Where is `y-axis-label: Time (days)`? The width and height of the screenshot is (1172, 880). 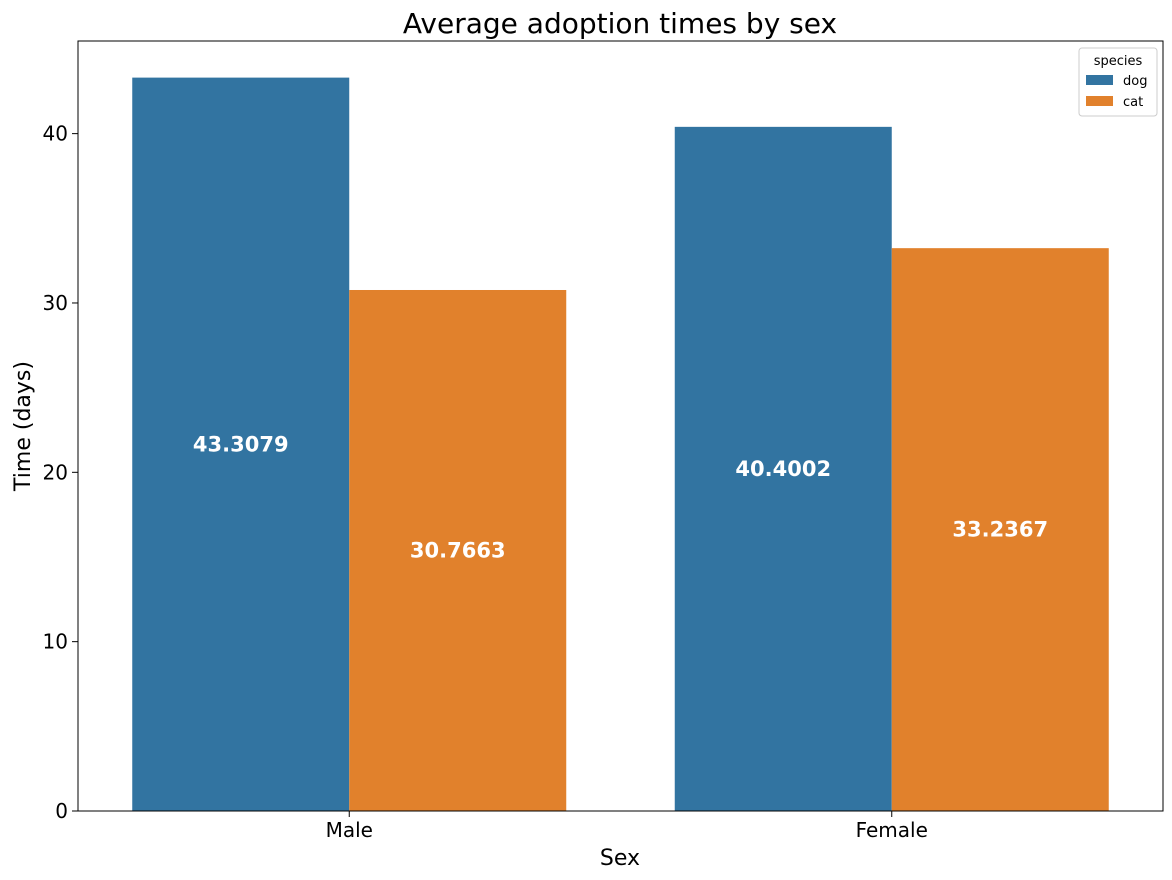
y-axis-label: Time (days) is located at coordinates (23, 426).